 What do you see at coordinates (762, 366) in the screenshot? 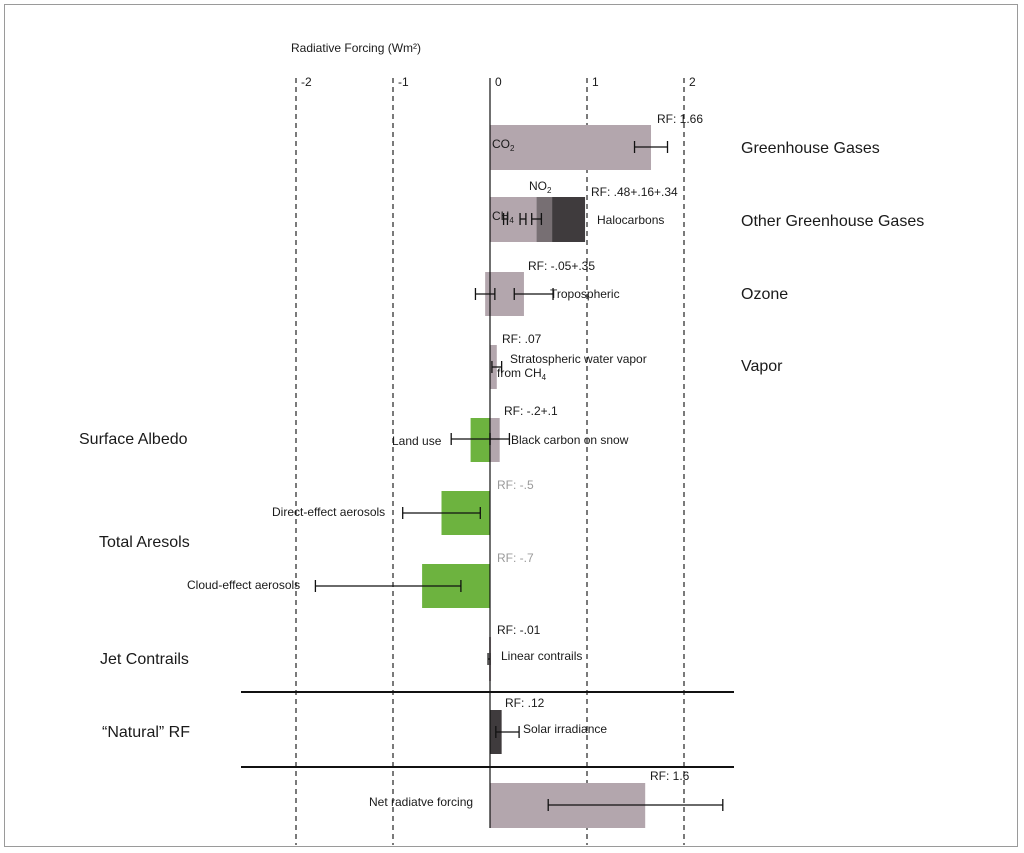
I see `category-vapor: Vapor` at bounding box center [762, 366].